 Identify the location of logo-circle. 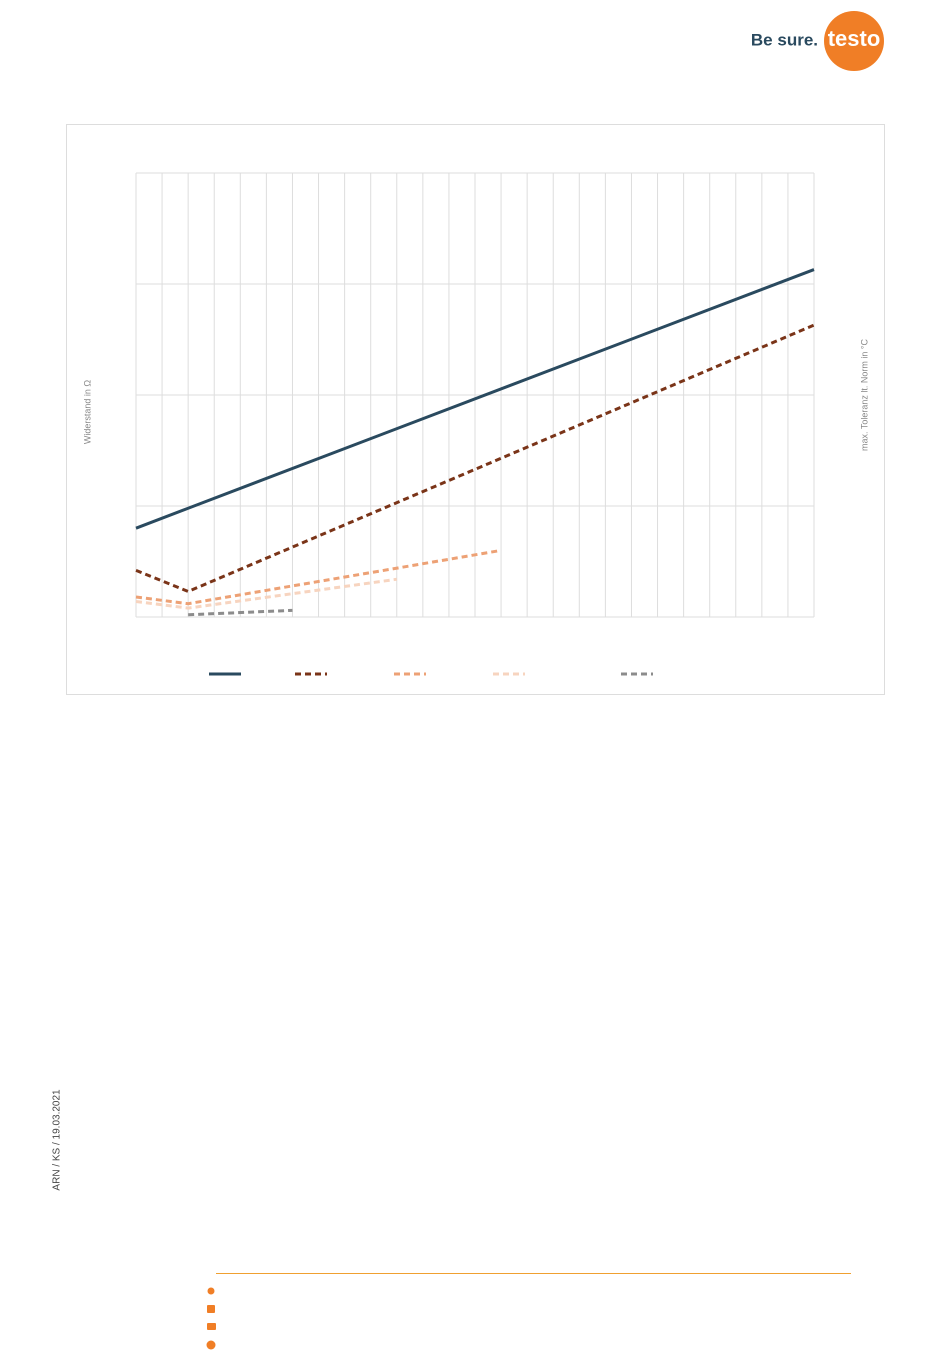
(854, 41).